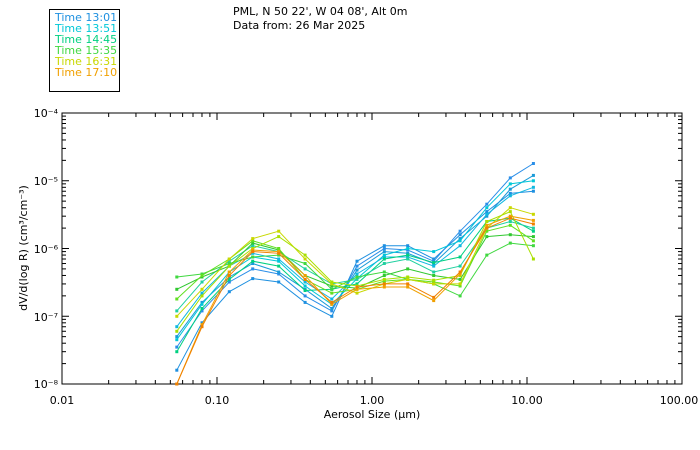 Image resolution: width=700 pixels, height=450 pixels. Describe the element at coordinates (86, 72) in the screenshot. I see `legend-item: Time 17:10` at that location.